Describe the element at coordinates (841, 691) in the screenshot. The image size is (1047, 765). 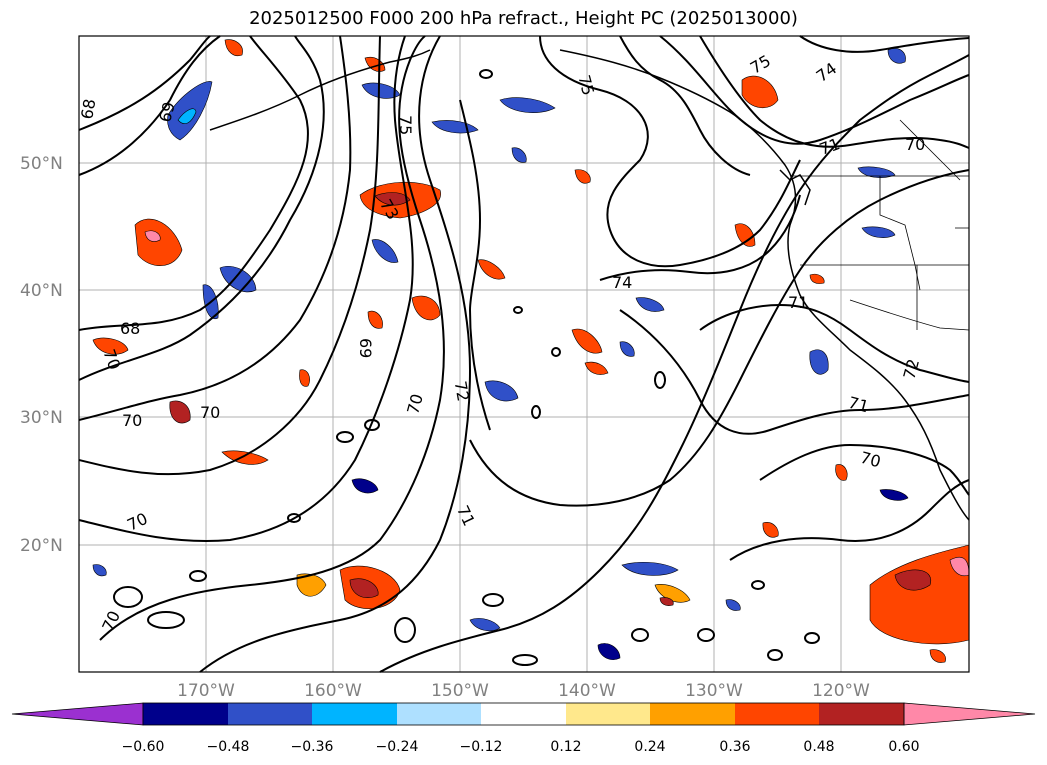
I see `lon-label: 120°W` at that location.